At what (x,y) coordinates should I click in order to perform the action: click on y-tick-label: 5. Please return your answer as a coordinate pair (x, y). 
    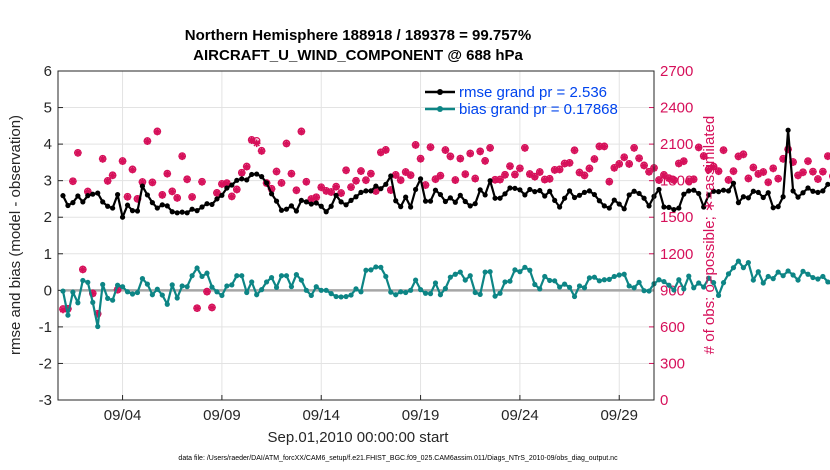
    Looking at the image, I should click on (48, 108).